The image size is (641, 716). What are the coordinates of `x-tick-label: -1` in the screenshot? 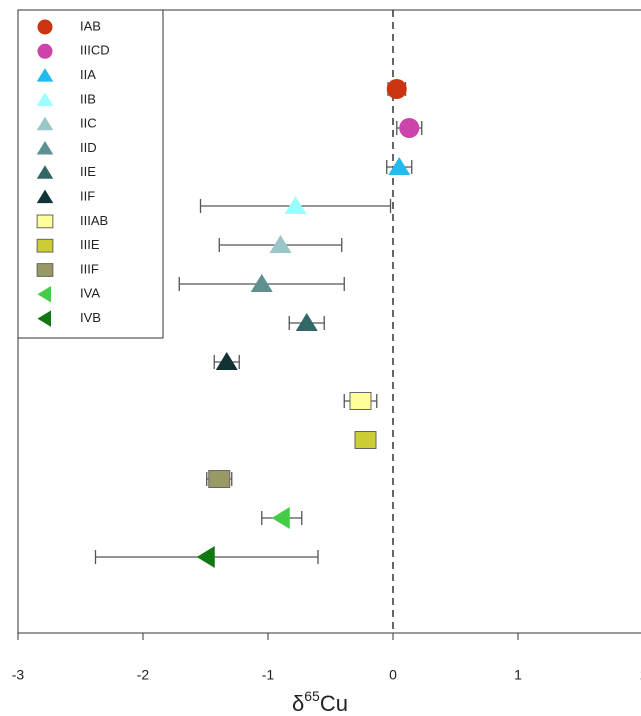 It's located at (268, 675).